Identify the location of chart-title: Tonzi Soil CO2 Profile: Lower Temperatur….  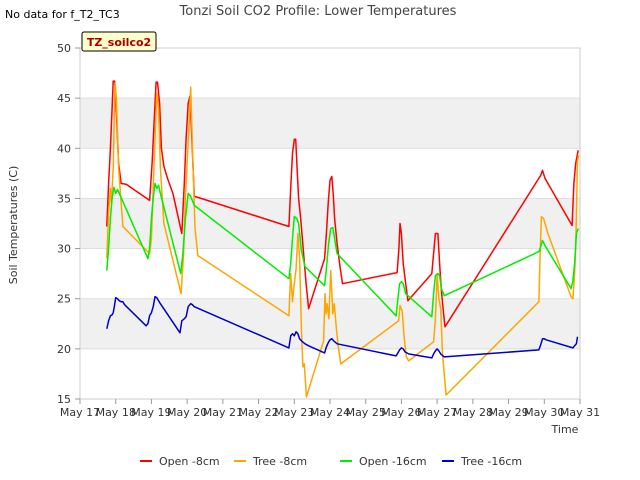
(318, 11).